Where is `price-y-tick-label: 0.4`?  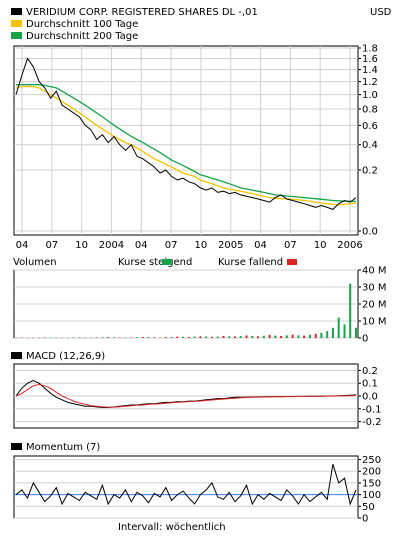 price-y-tick-label: 0.4 is located at coordinates (370, 145).